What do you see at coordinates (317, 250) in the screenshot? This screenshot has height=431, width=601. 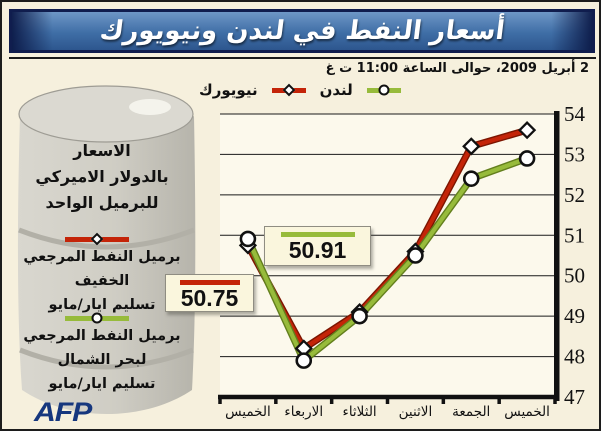 I see `london-price-value: 50.91` at bounding box center [317, 250].